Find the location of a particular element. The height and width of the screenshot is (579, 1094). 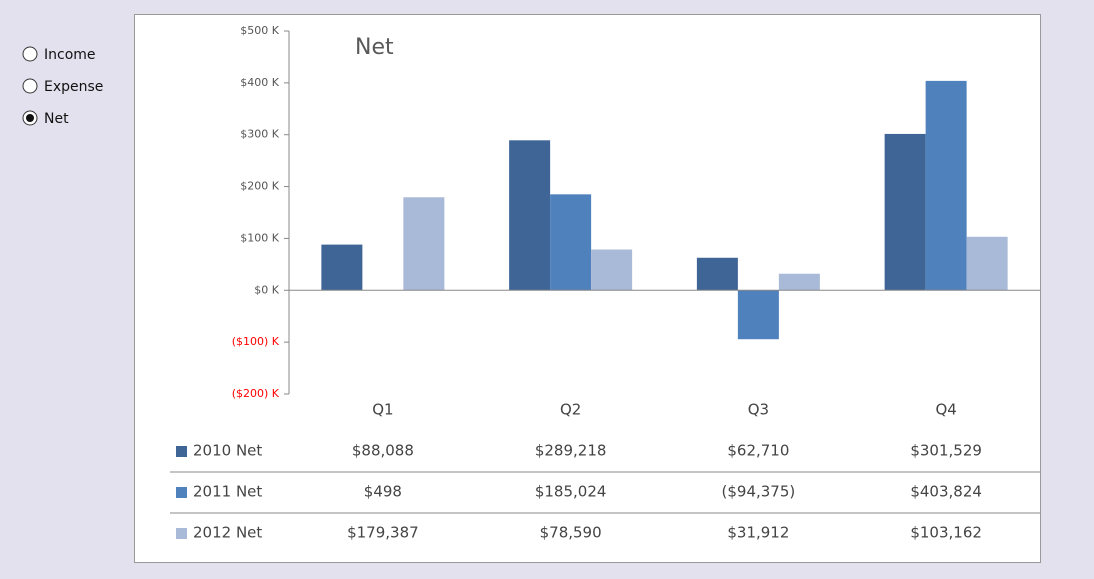

radio-dot is located at coordinates (30, 118).